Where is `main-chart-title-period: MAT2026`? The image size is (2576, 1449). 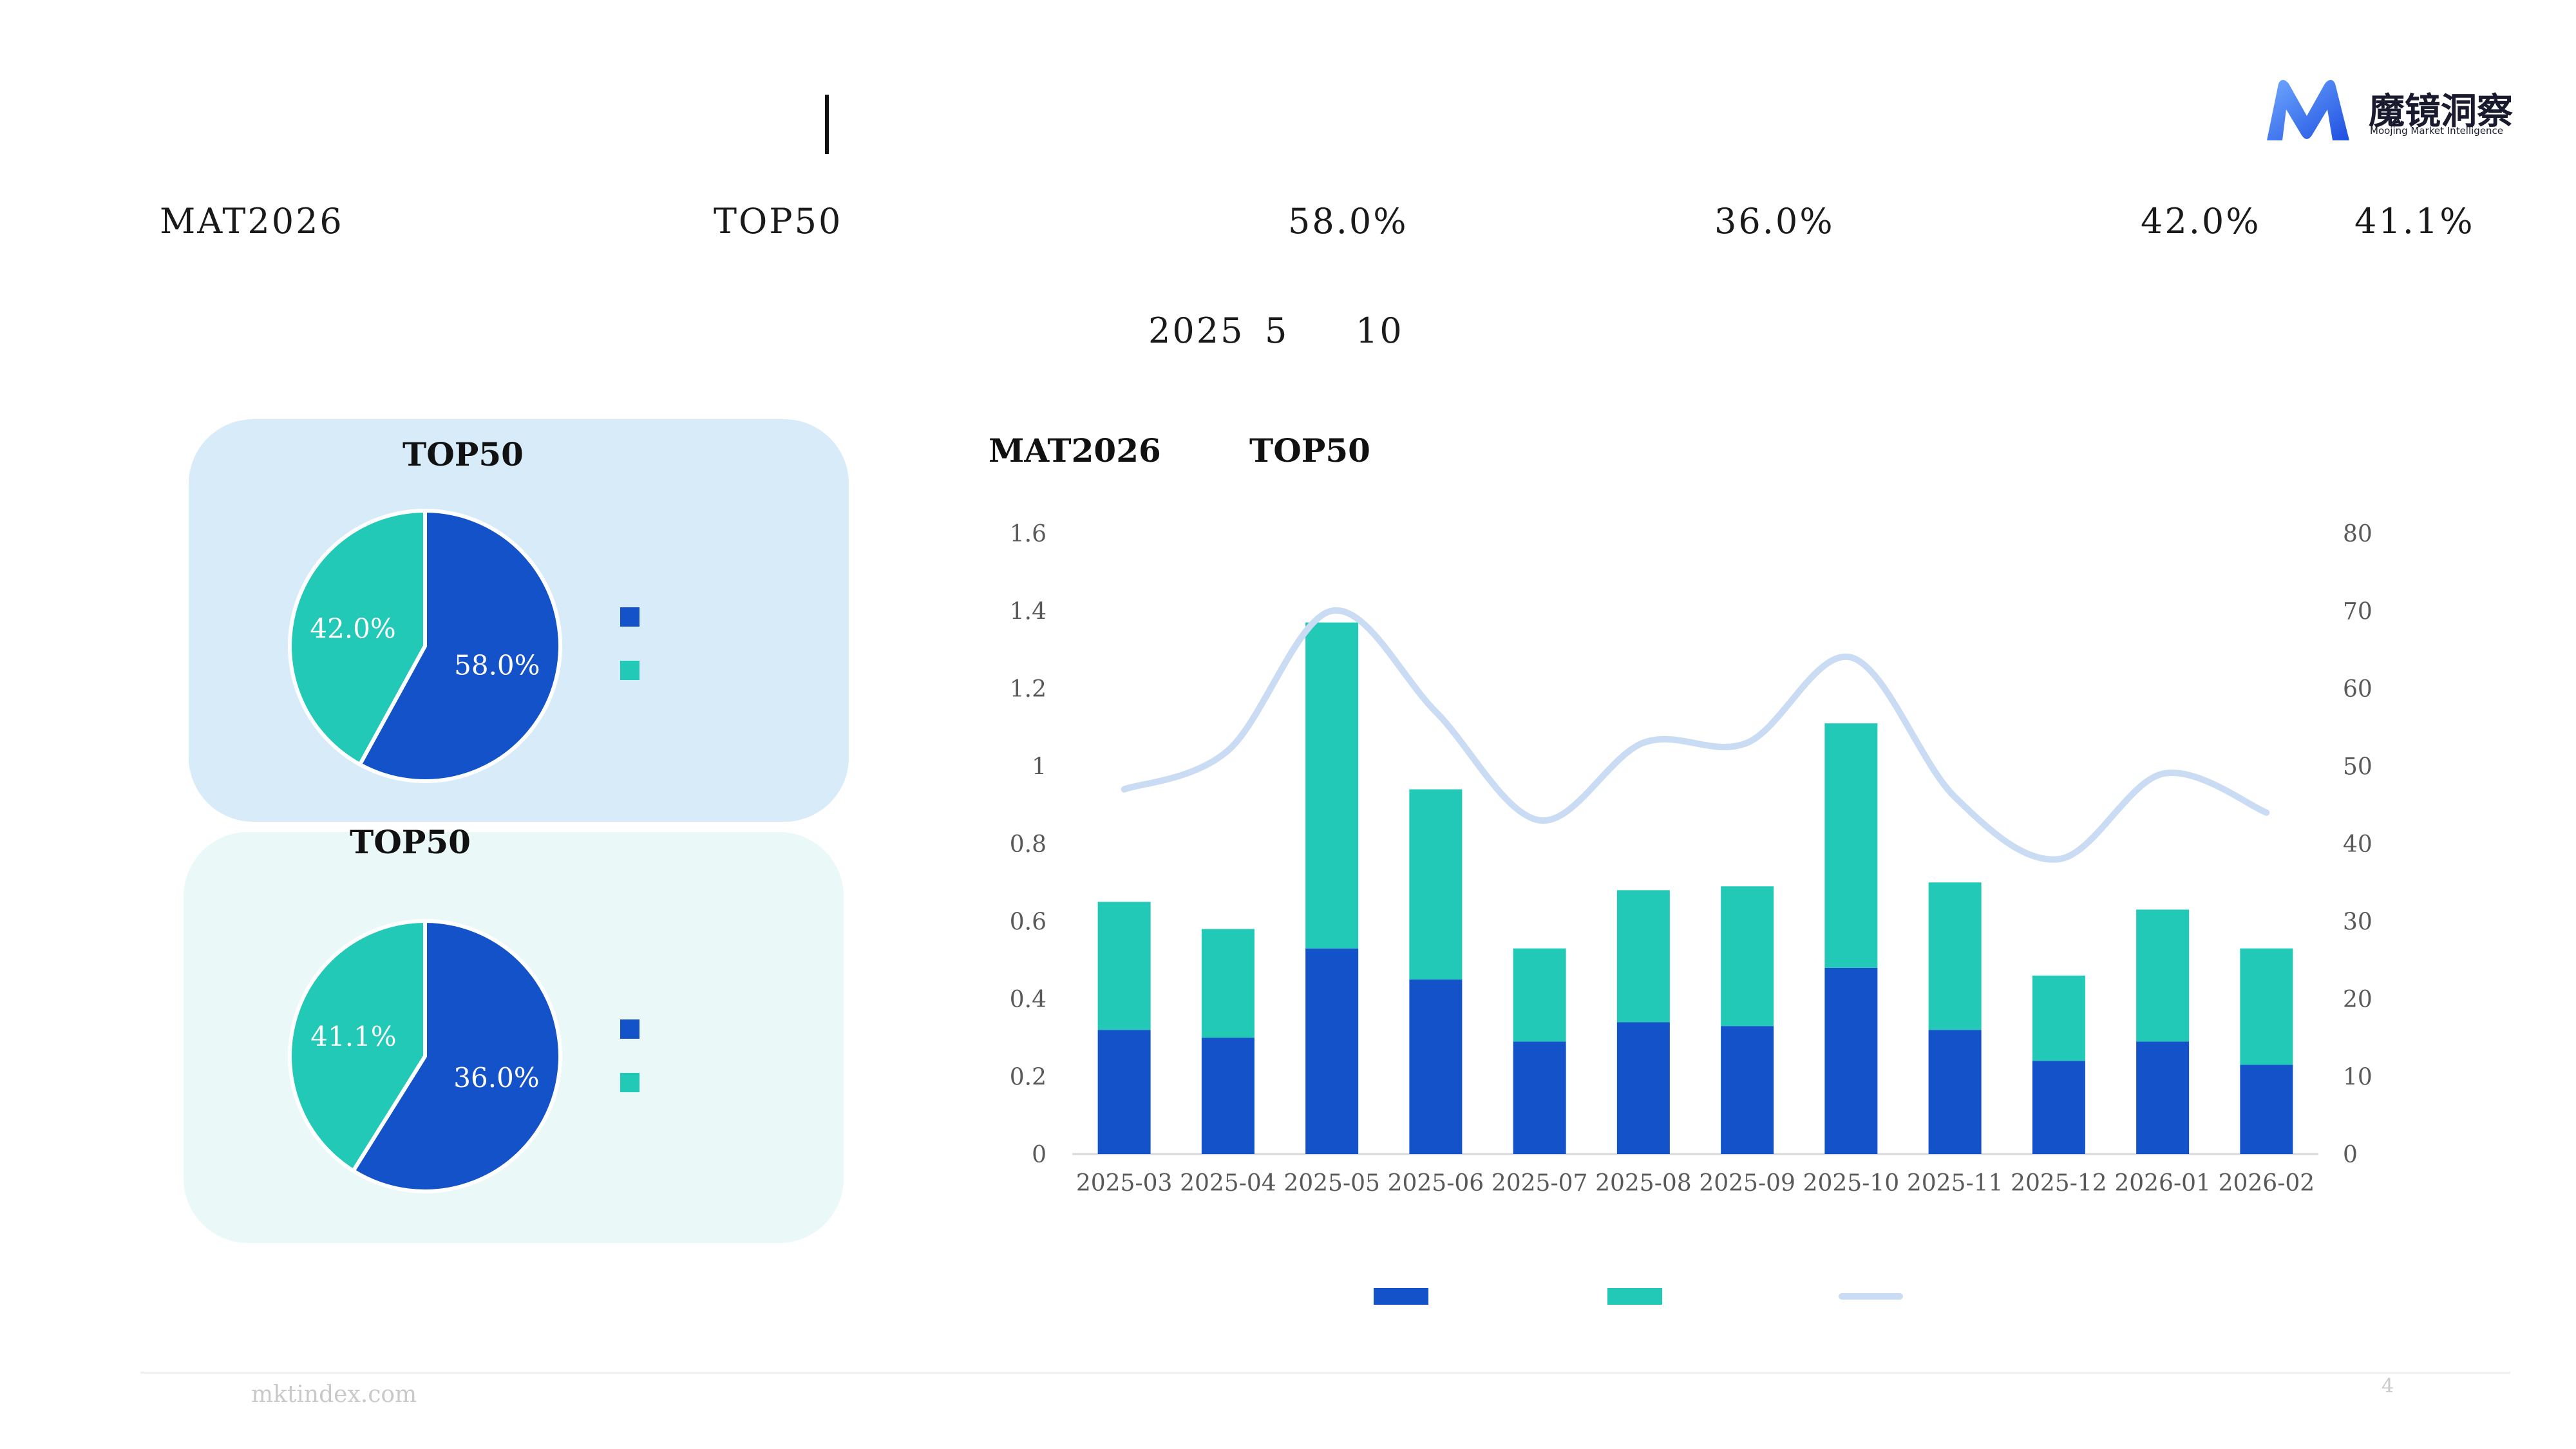 main-chart-title-period: MAT2026 is located at coordinates (1075, 450).